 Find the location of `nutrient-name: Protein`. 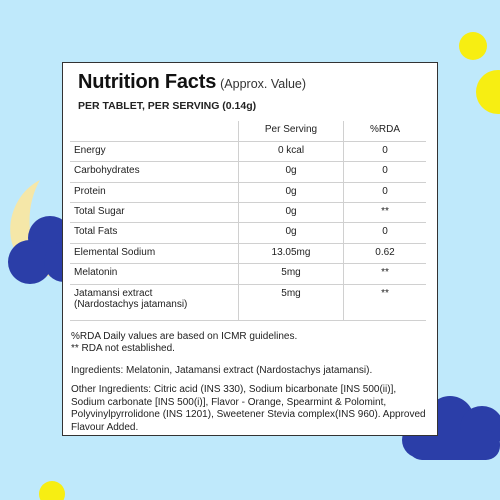

nutrient-name: Protein is located at coordinates (154, 192).